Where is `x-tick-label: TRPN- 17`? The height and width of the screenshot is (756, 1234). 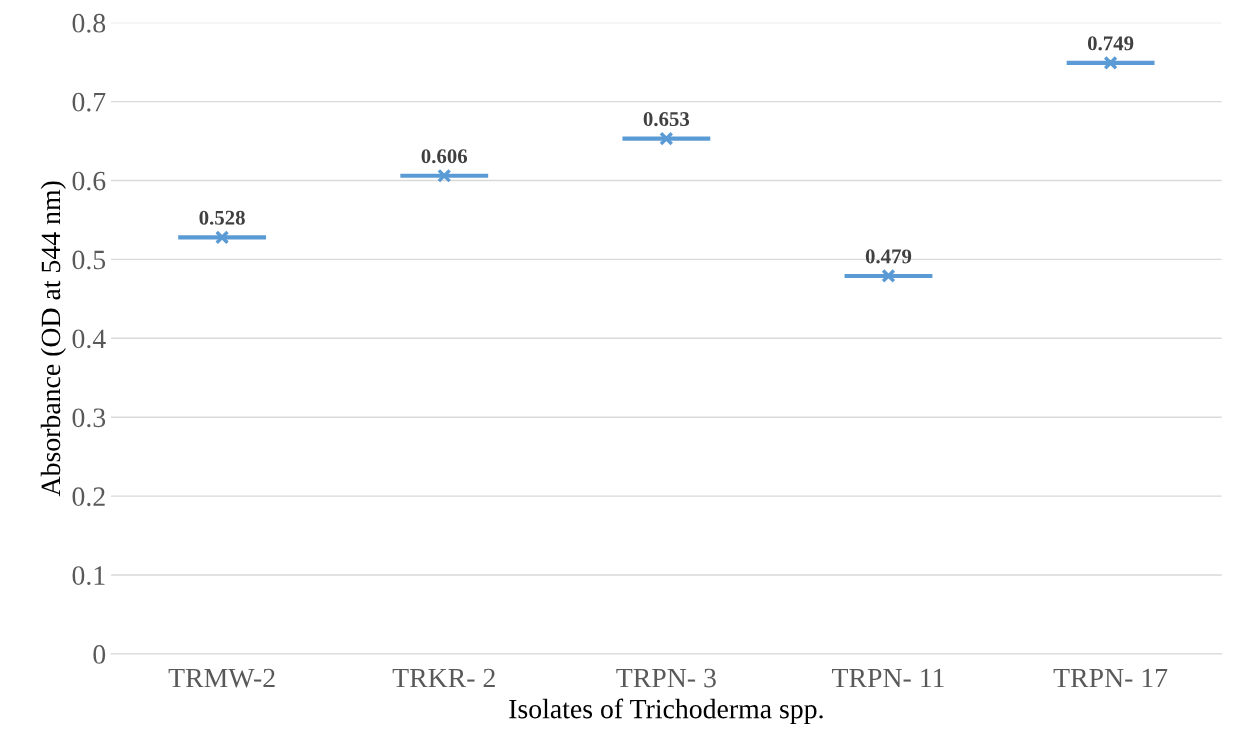 x-tick-label: TRPN- 17 is located at coordinates (1110, 678).